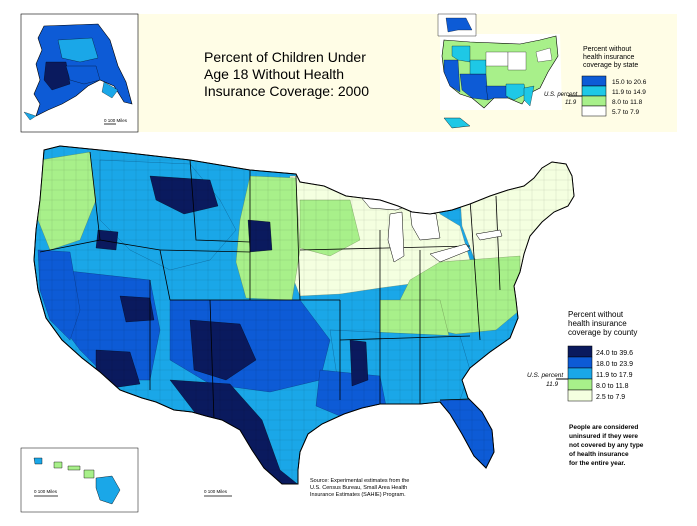 The image size is (697, 526). What do you see at coordinates (612, 386) in the screenshot?
I see `county-legend-label-4: 8.0 to 11.8` at bounding box center [612, 386].